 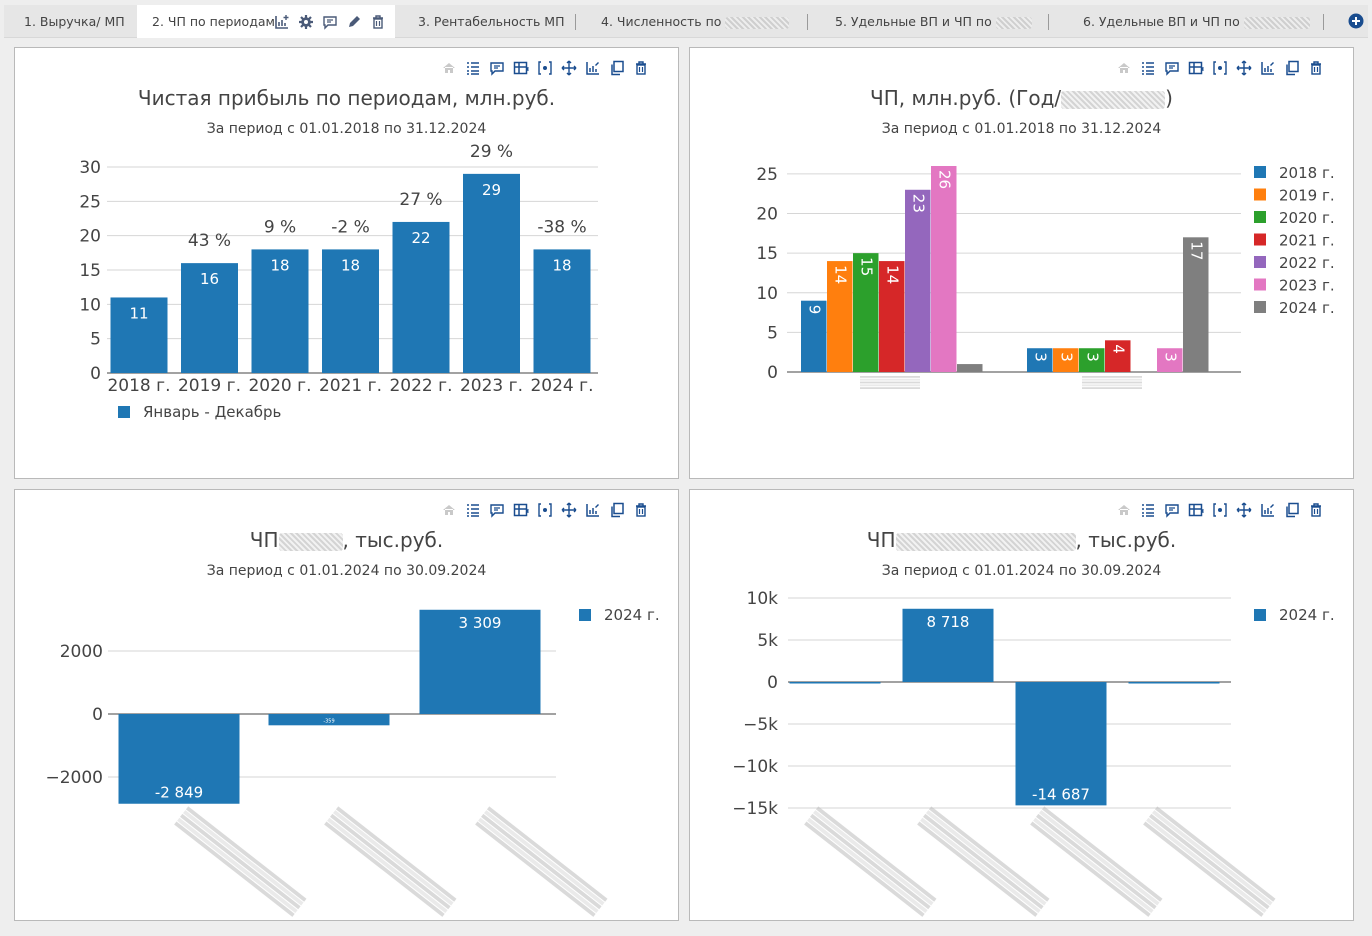 I want to click on bar-value-label: 23, so click(x=918, y=203).